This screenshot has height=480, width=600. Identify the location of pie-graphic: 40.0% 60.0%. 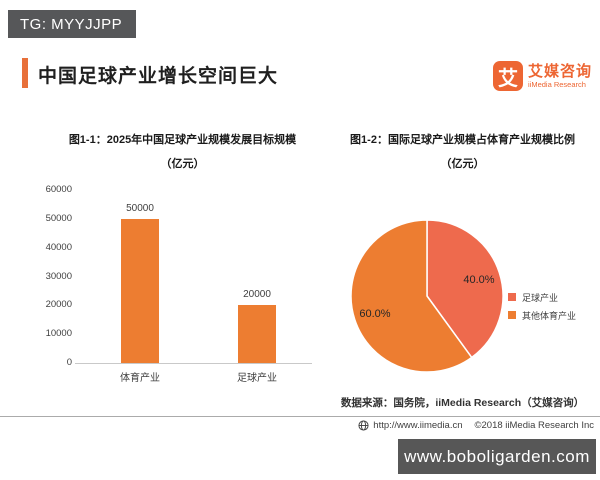
(427, 296).